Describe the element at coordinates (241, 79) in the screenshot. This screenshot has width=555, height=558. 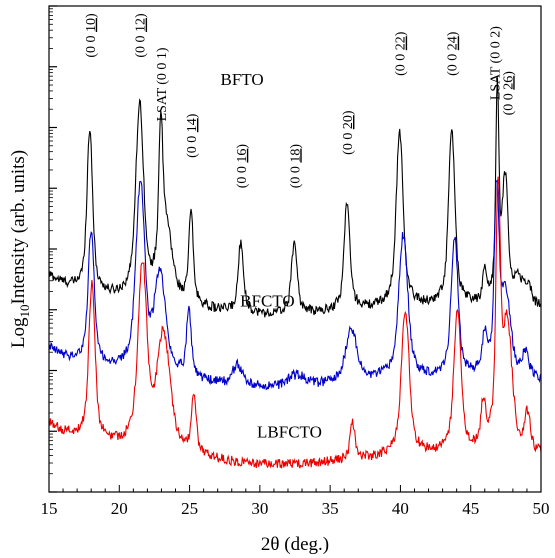
I see `series-label-bfto: BFTO` at that location.